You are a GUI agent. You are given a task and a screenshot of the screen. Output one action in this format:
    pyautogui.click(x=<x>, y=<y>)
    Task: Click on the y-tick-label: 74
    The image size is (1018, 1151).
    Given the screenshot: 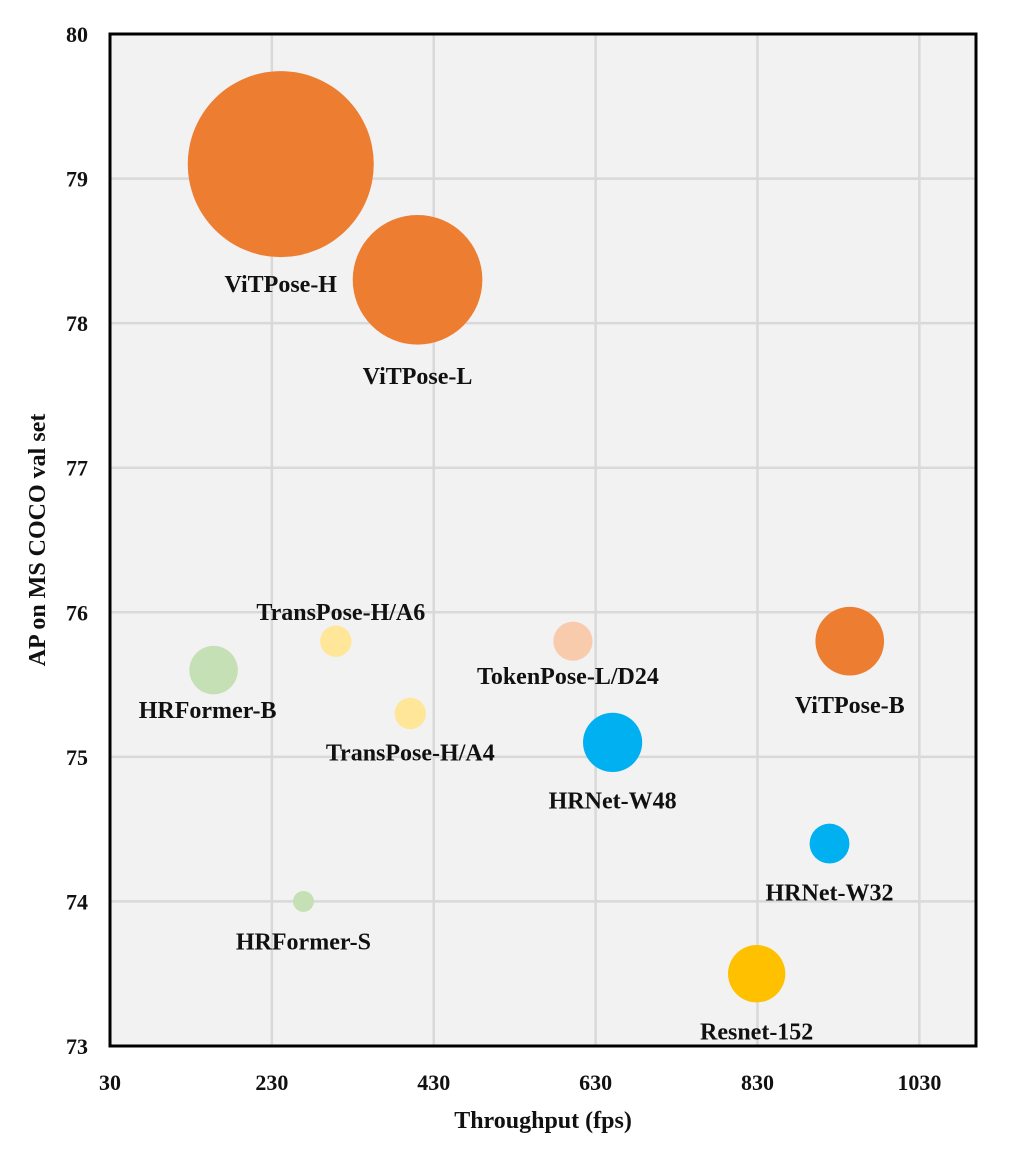 What is the action you would take?
    pyautogui.click(x=77, y=901)
    